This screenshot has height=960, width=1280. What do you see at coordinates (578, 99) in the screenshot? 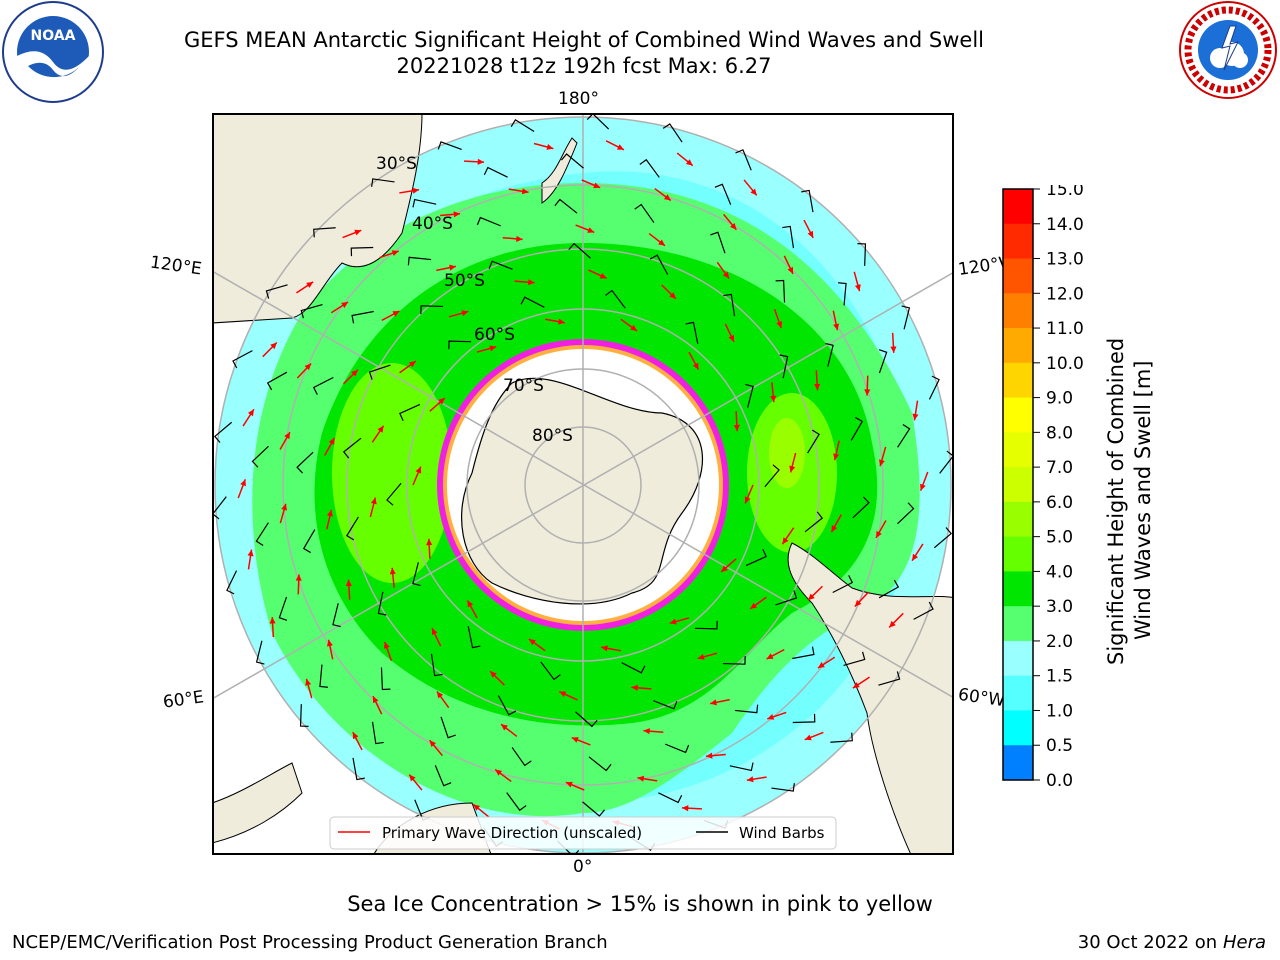
I see `lon-label-180: 180°` at bounding box center [578, 99].